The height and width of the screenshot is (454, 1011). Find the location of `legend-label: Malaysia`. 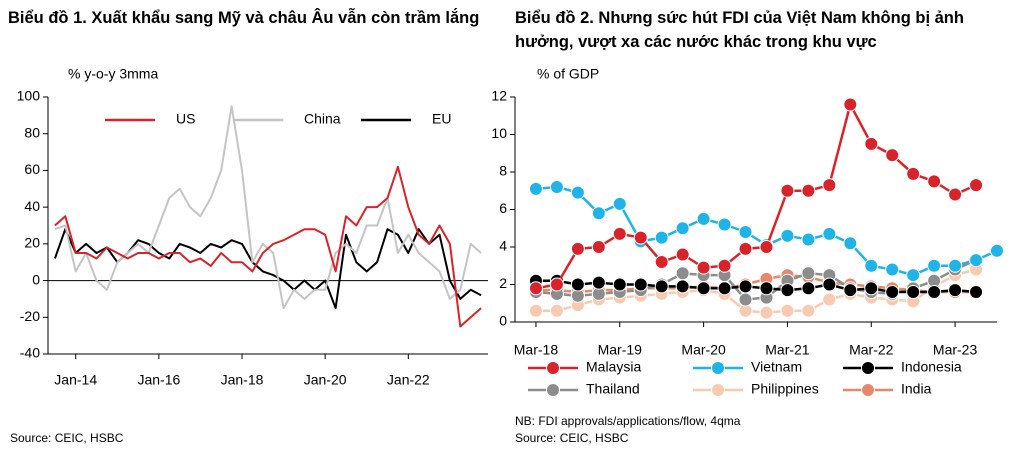

legend-label: Malaysia is located at coordinates (613, 367).